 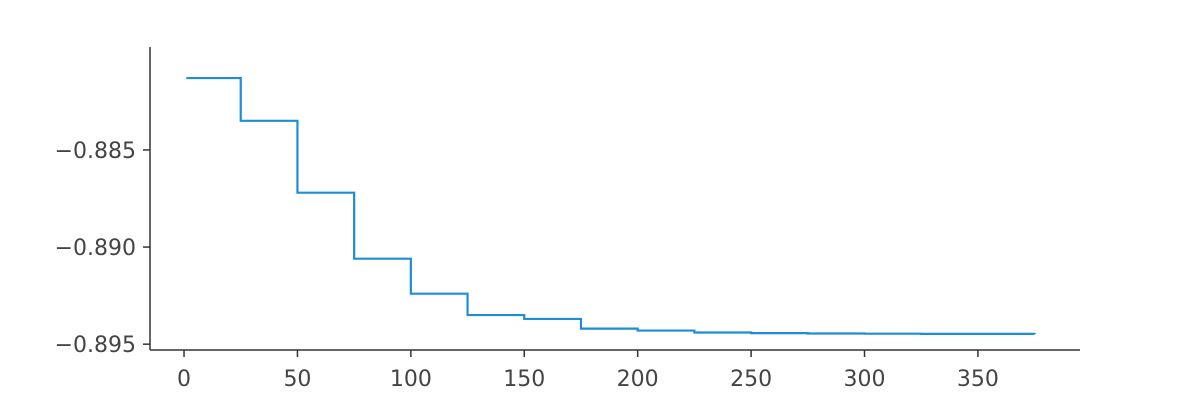 What do you see at coordinates (95, 151) in the screenshot?
I see `y-tick-label: −0.885` at bounding box center [95, 151].